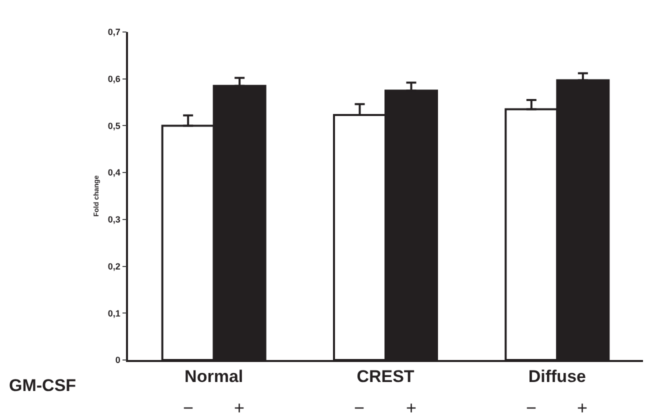 Image resolution: width=649 pixels, height=419 pixels. I want to click on y-tick-label: 0, so click(117, 360).